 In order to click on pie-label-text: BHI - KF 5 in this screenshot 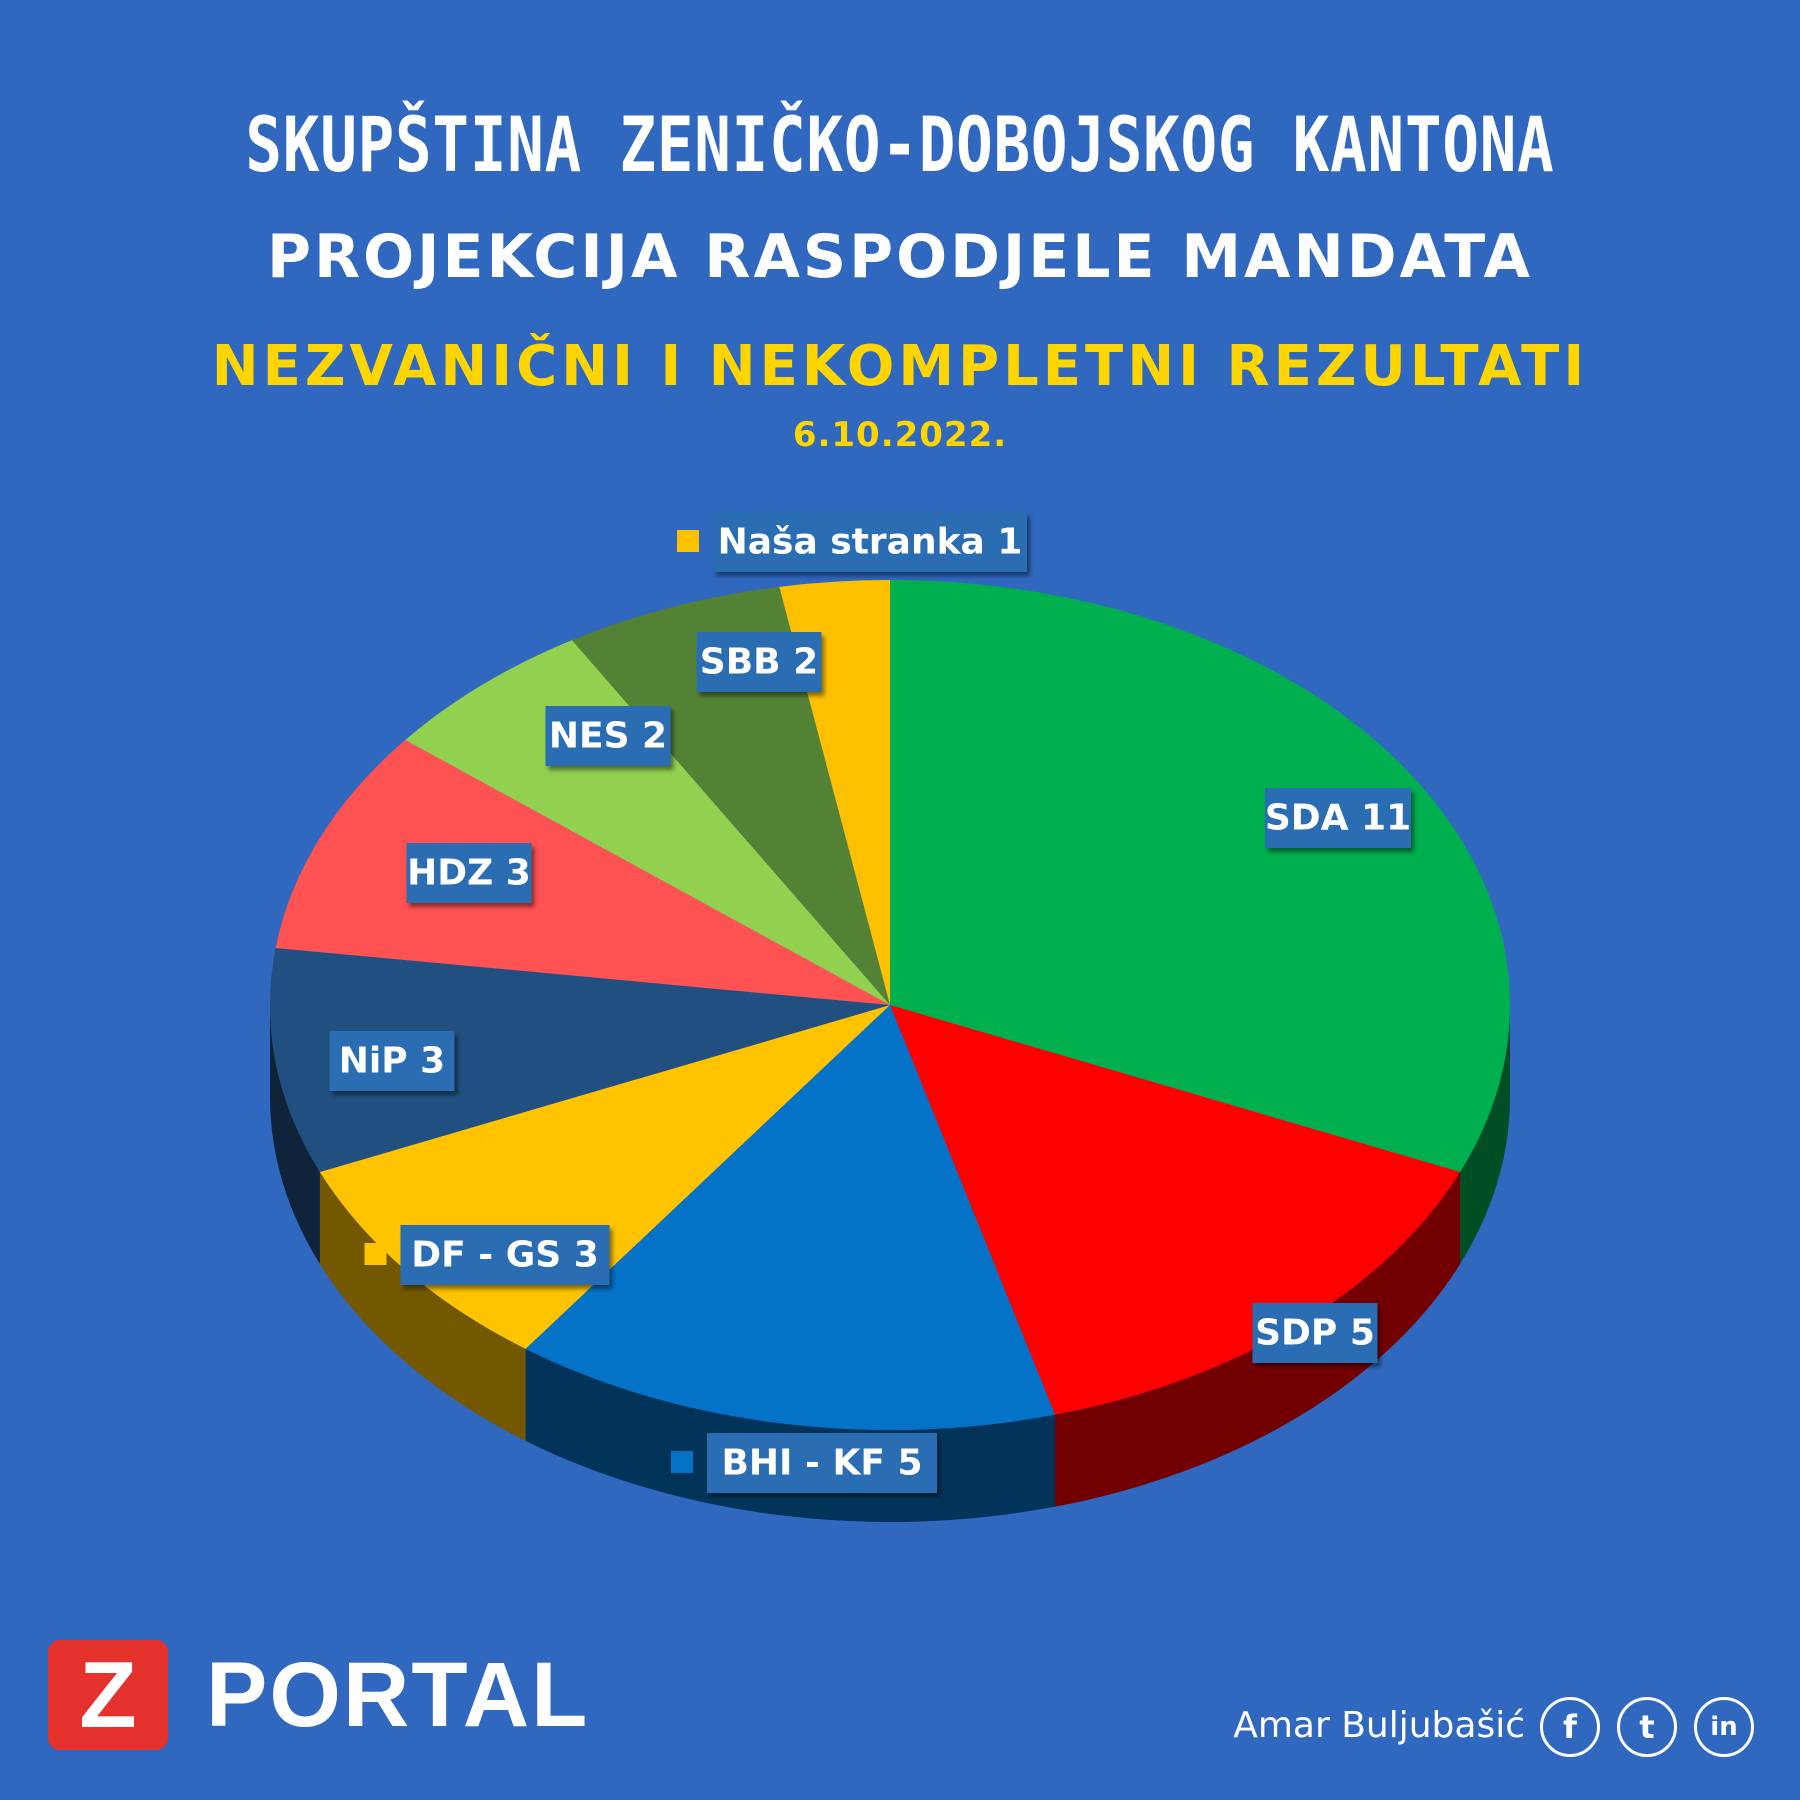, I will do `click(821, 1463)`.